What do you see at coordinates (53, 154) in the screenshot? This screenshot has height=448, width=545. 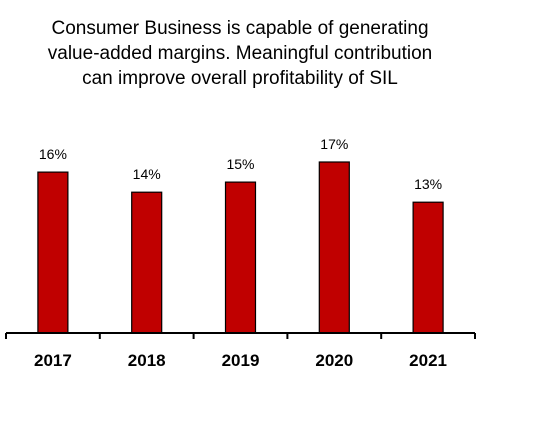 I see `data-label-2017: 16%` at bounding box center [53, 154].